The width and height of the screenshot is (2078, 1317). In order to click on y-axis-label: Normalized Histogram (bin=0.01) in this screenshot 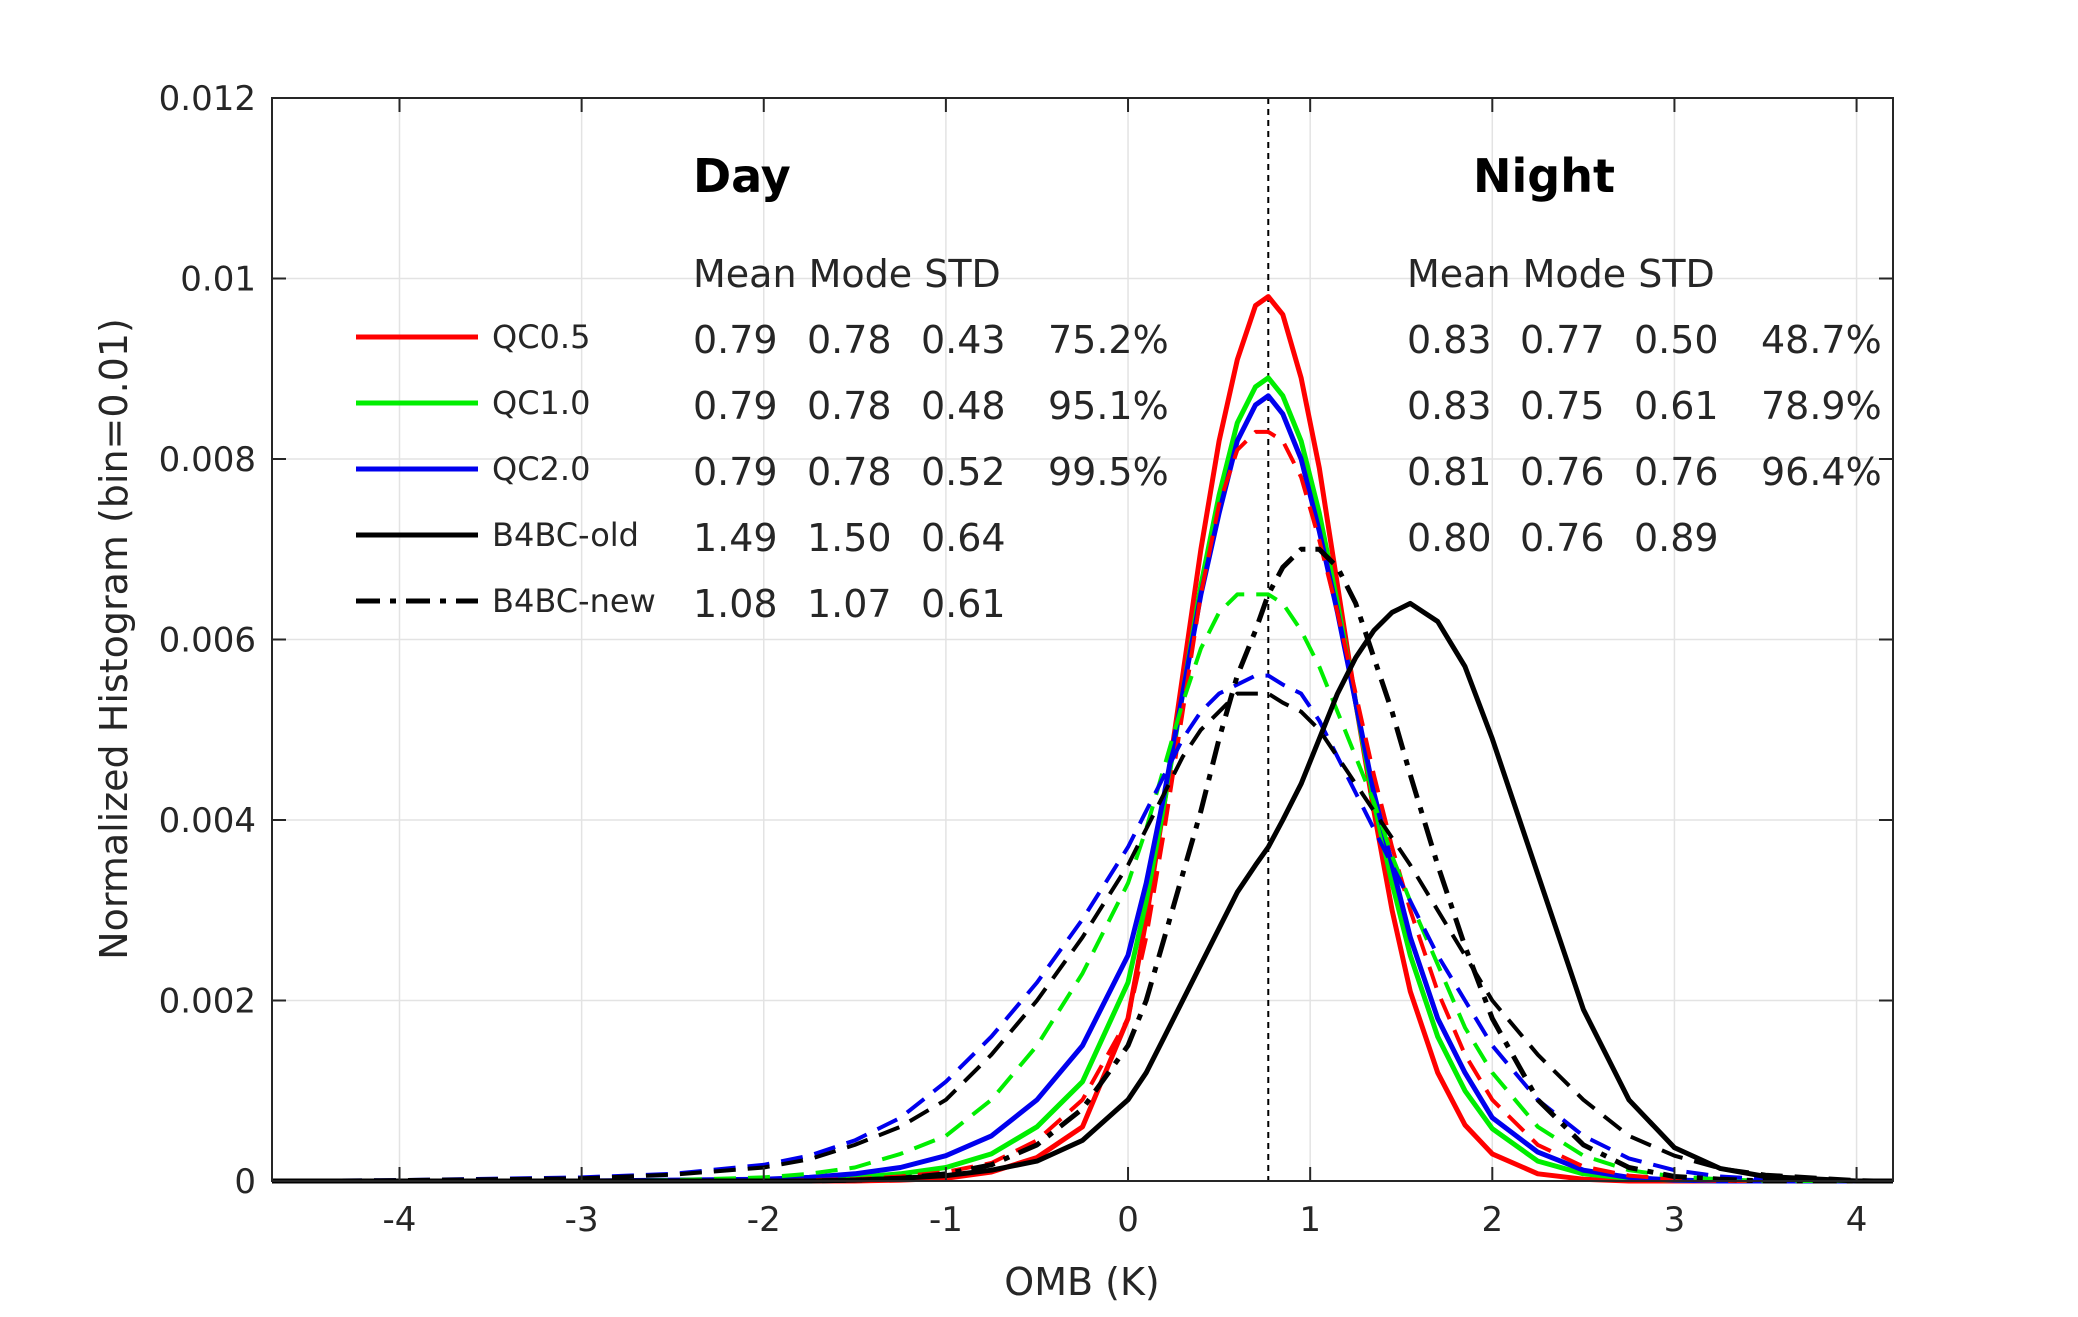, I will do `click(114, 639)`.